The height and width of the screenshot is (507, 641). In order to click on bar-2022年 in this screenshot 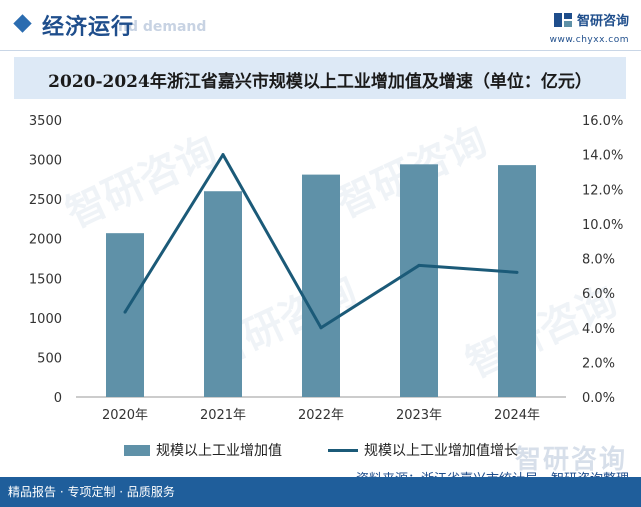, I will do `click(321, 285)`.